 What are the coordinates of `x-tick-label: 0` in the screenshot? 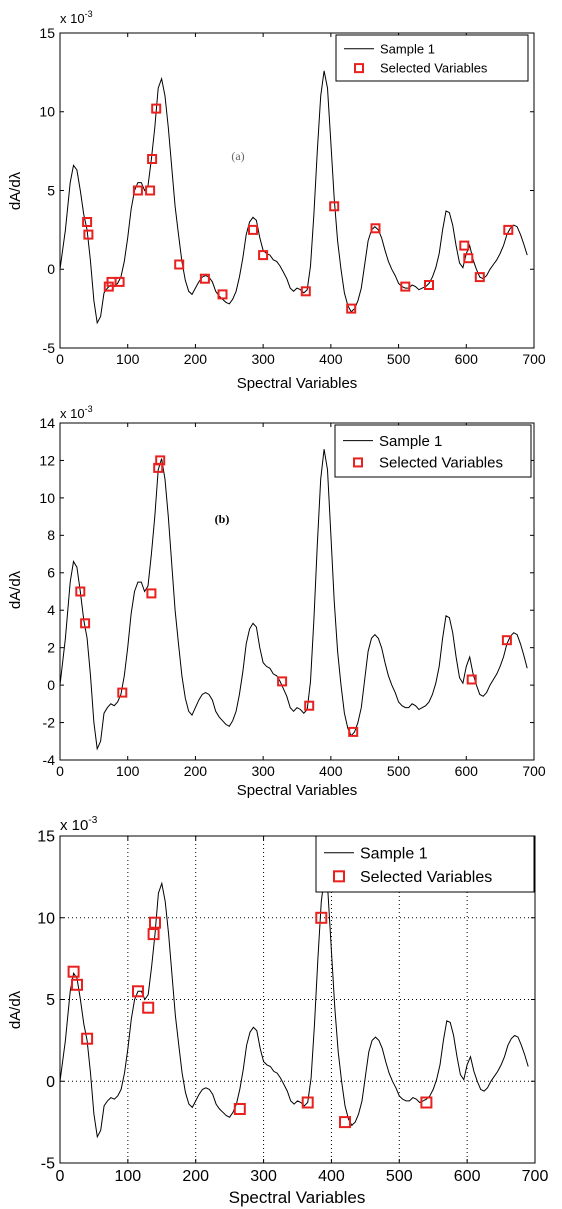 It's located at (60, 771).